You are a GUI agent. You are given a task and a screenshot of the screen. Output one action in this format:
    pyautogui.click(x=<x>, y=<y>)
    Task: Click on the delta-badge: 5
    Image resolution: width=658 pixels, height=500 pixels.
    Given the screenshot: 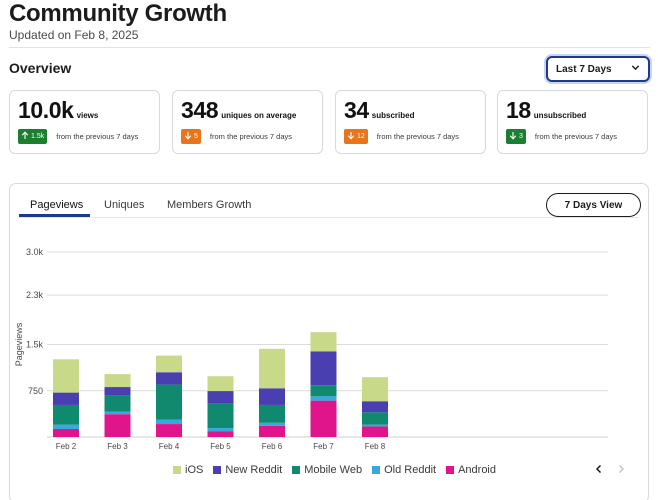 What is the action you would take?
    pyautogui.click(x=191, y=136)
    